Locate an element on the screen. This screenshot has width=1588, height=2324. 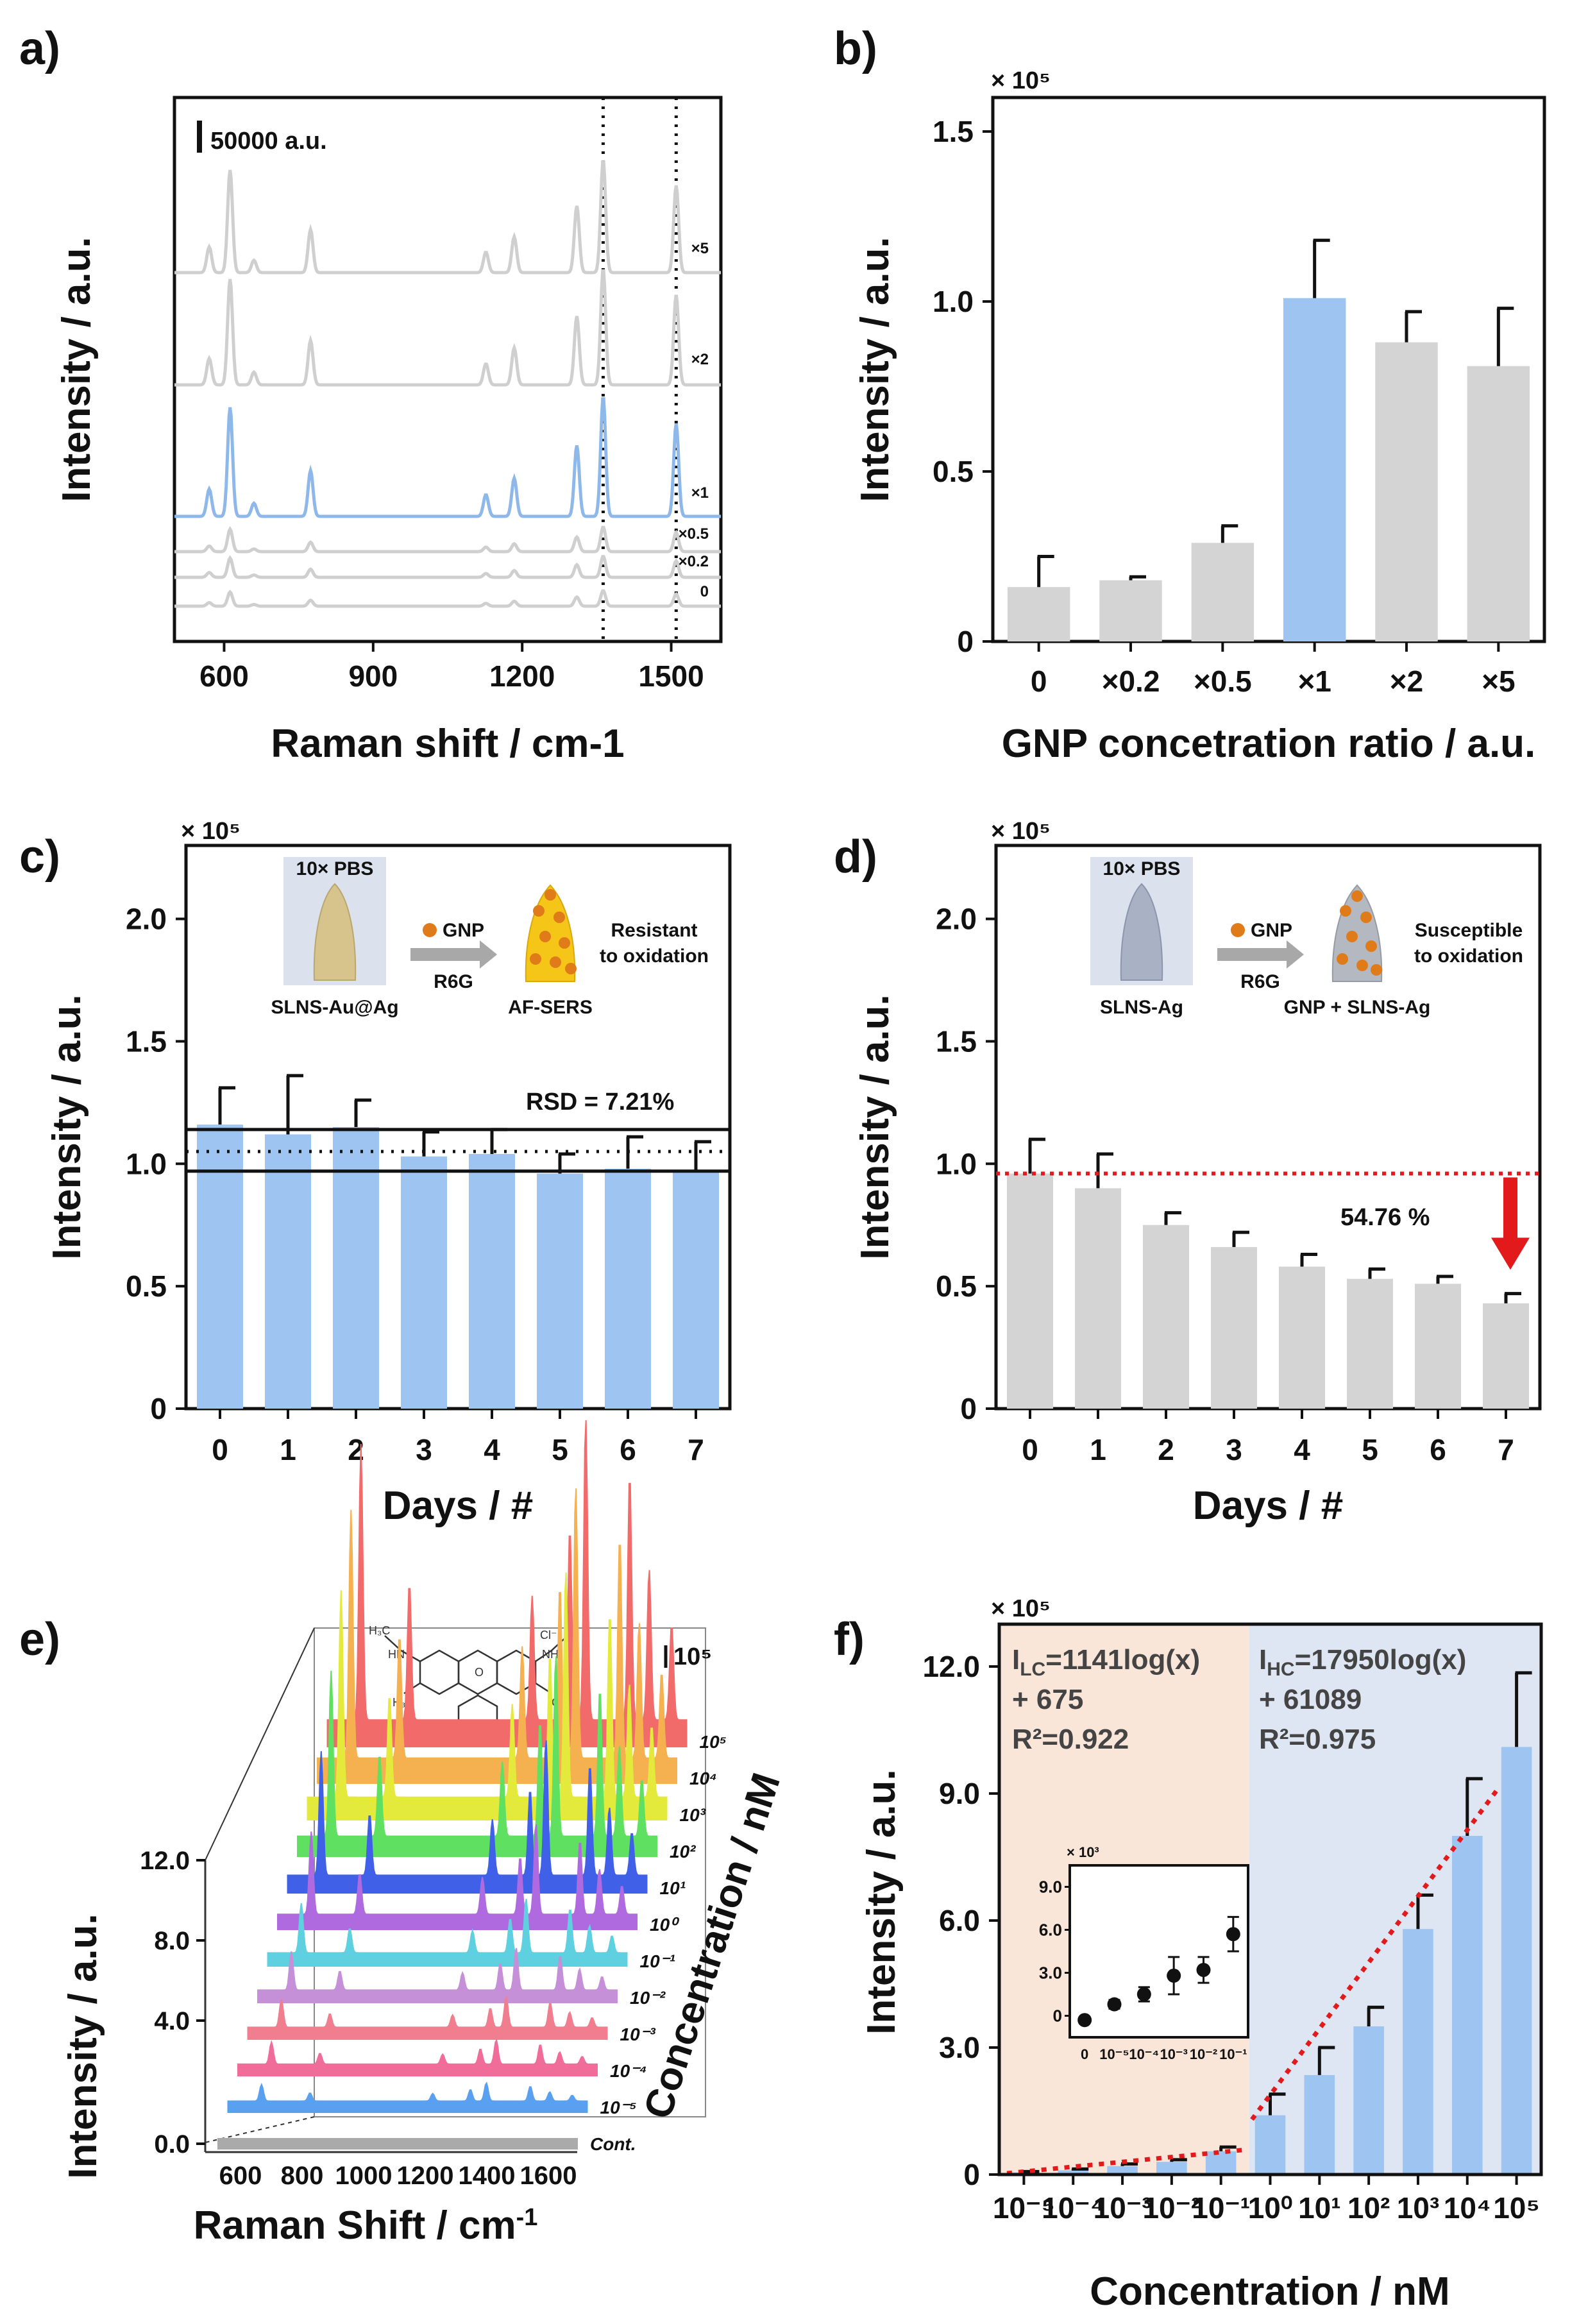
panel-f-x-tick-label-1: 10⁻⁴ is located at coordinates (1073, 2208).